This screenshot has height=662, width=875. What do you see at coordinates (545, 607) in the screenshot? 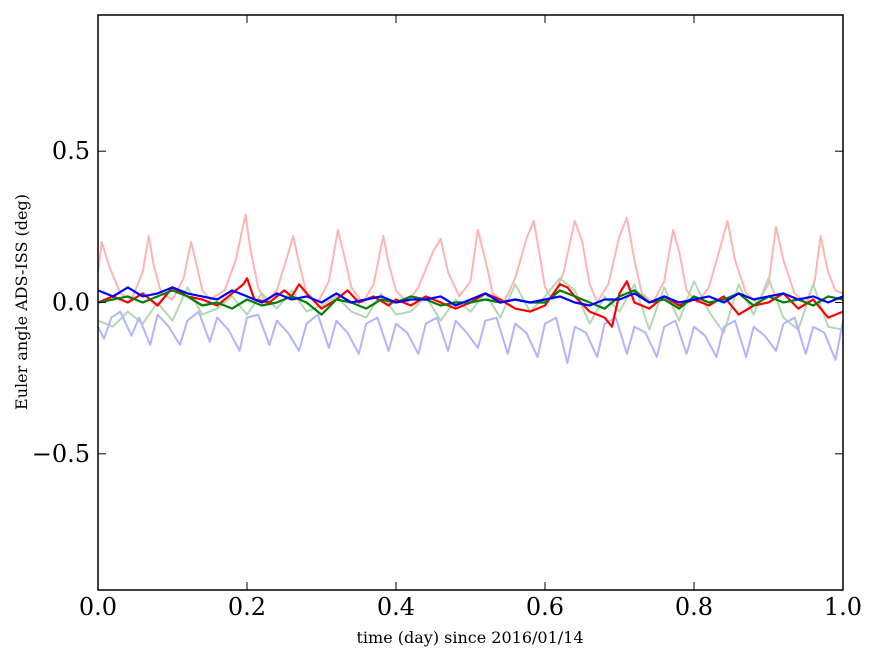
I see `x-tick-label: 0.6` at bounding box center [545, 607].